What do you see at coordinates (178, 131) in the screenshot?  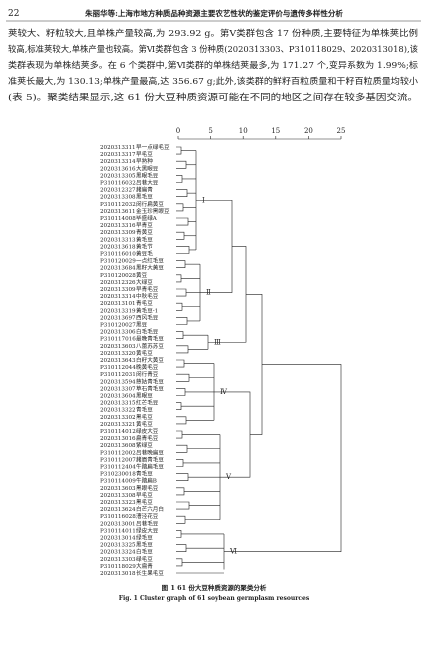 I see `axis-tick-label: 0` at bounding box center [178, 131].